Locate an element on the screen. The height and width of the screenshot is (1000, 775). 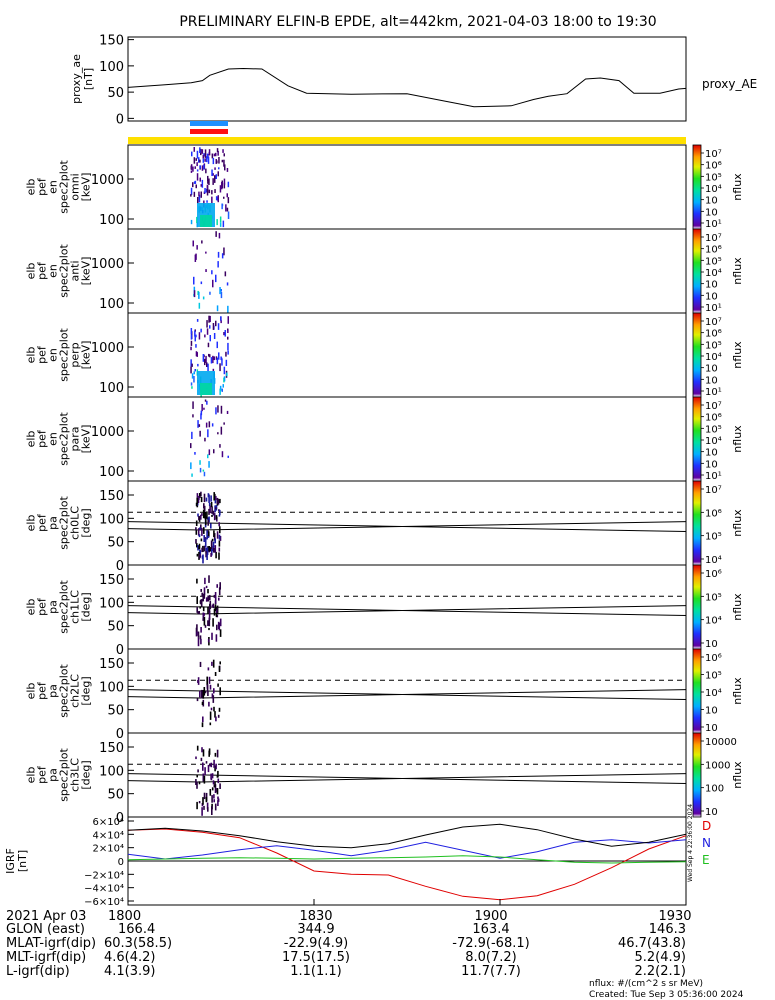
proxy-ae-line is located at coordinates (407, 88).